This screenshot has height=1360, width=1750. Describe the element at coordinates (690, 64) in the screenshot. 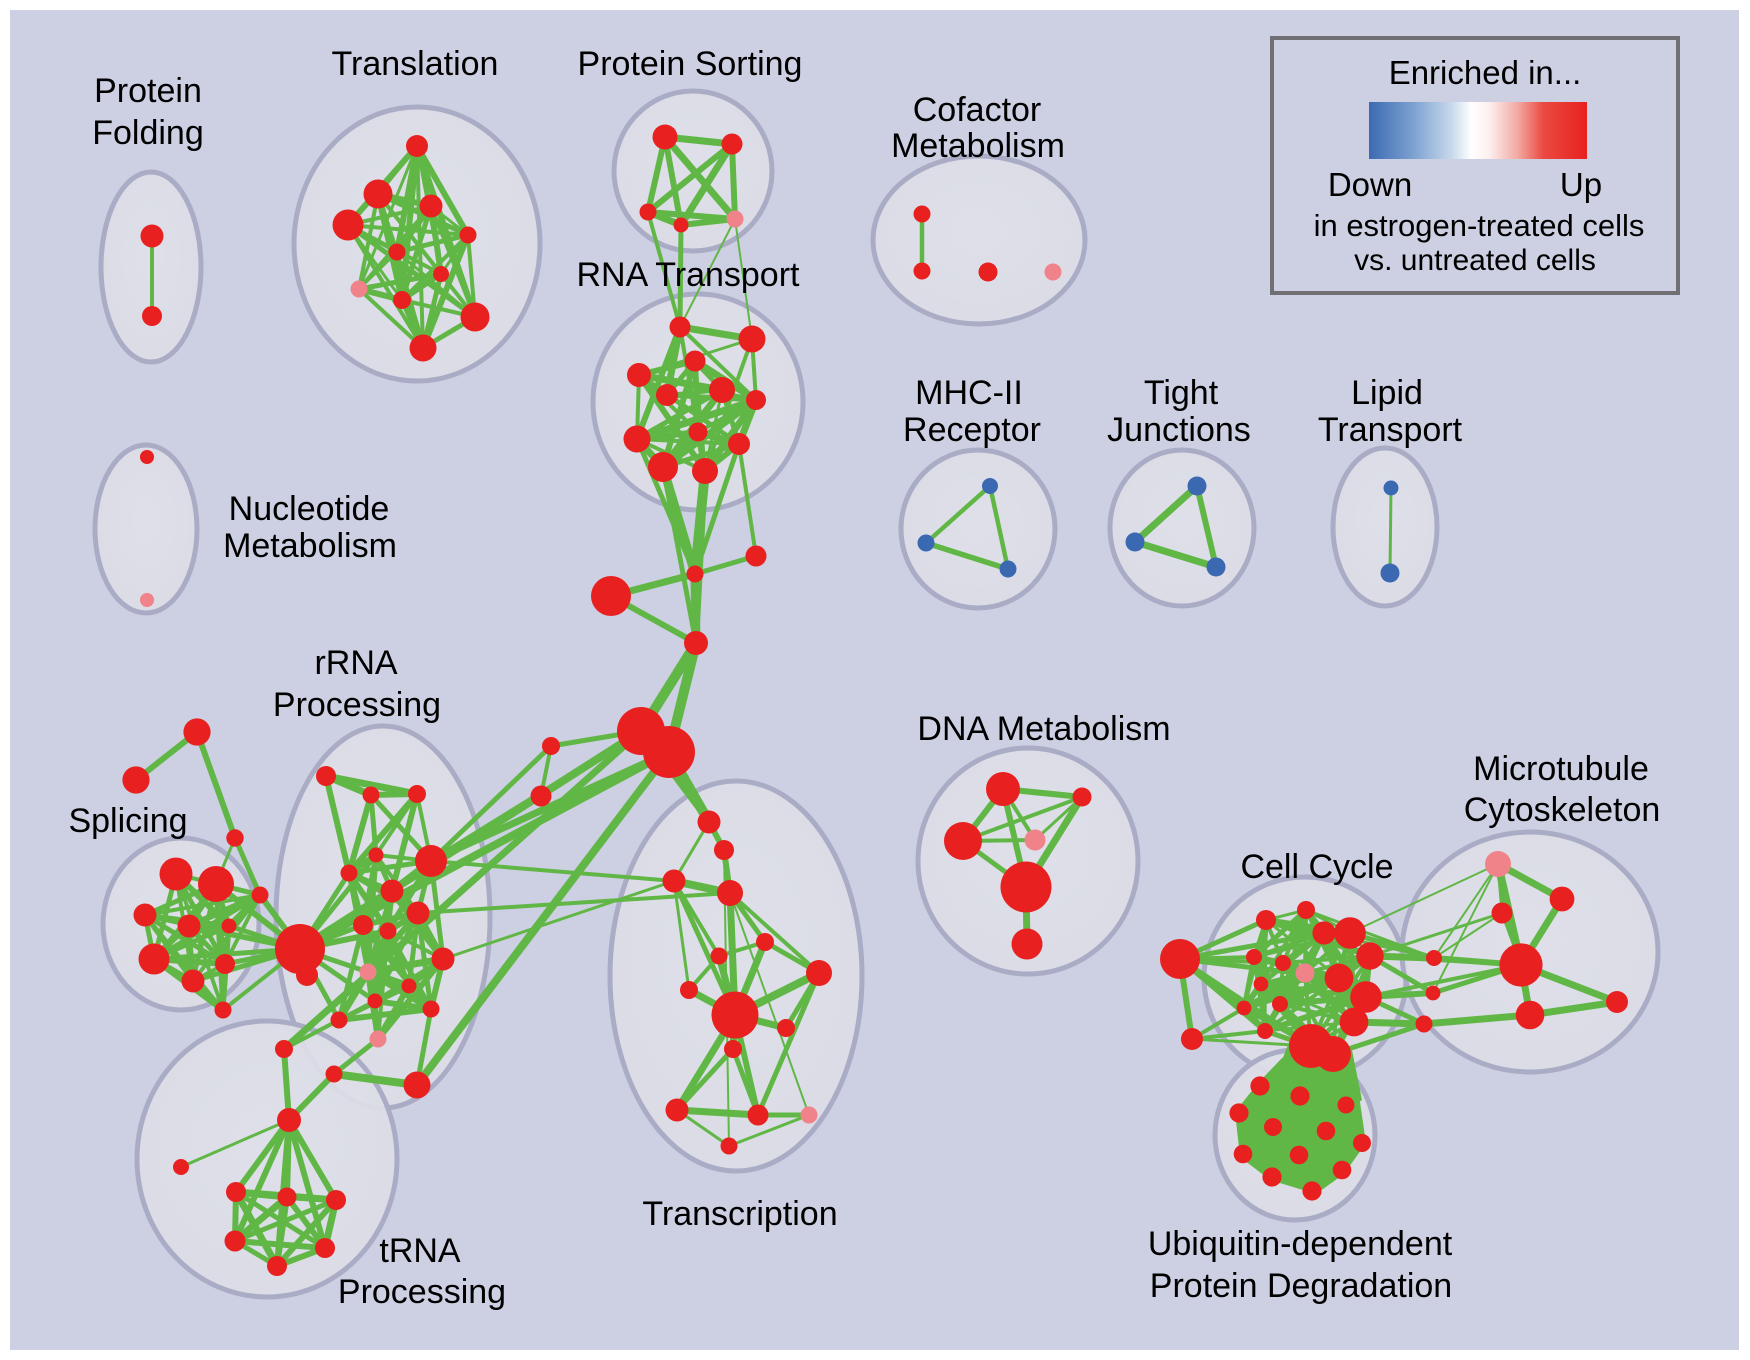

I see `svg-text: Protein Sorting` at that location.